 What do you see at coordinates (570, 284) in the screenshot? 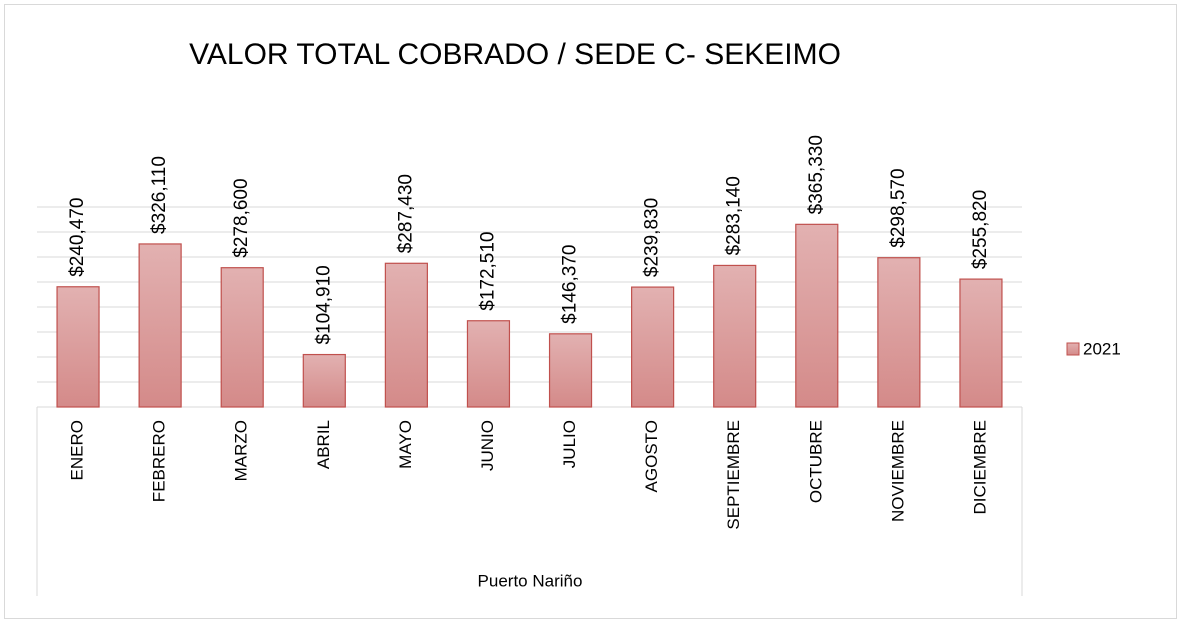
I see `data-label: $146,370` at bounding box center [570, 284].